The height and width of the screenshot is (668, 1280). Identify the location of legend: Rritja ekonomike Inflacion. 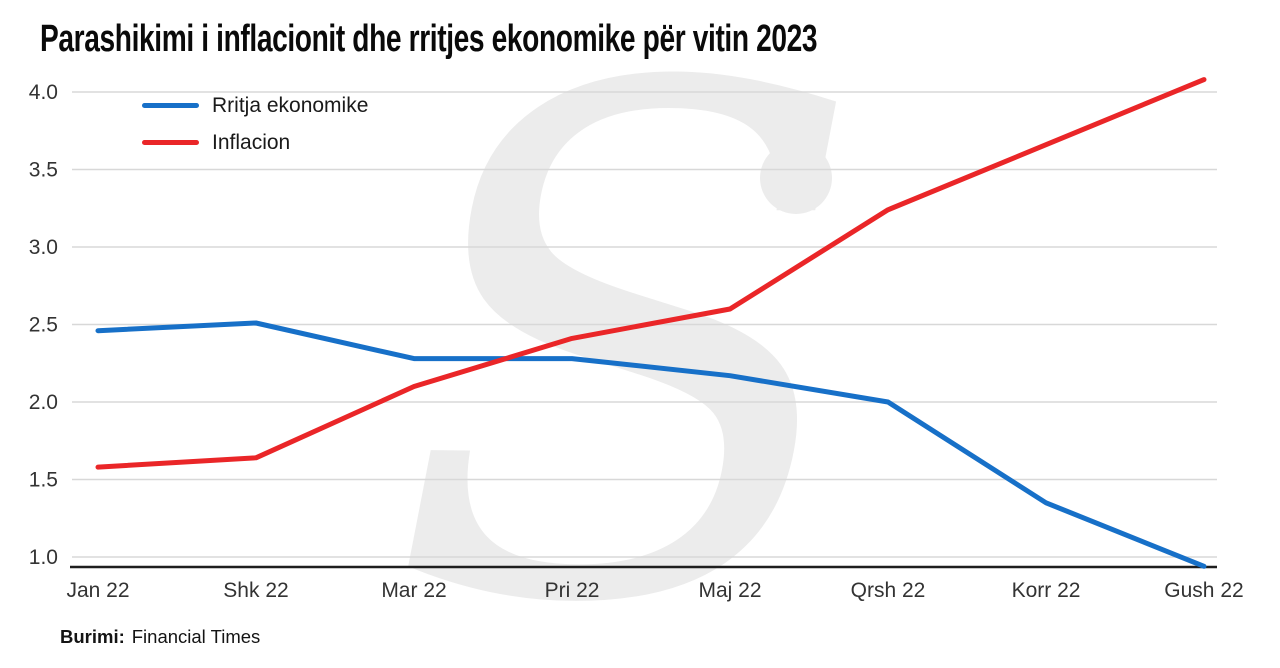
(255, 124).